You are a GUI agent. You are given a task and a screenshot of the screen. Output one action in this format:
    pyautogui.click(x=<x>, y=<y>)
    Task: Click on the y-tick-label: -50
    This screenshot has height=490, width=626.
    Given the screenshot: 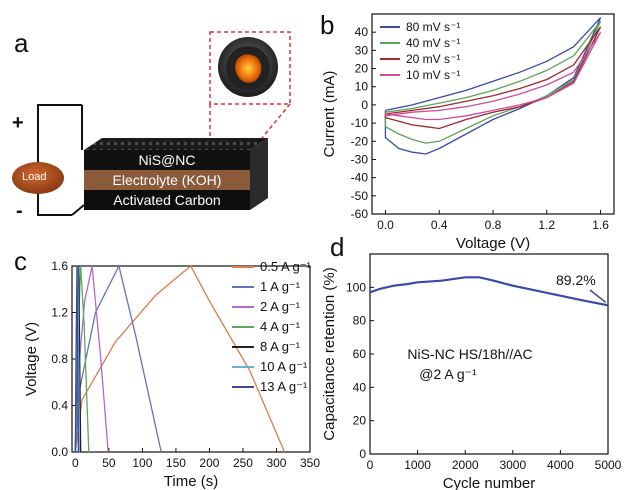 What is the action you would take?
    pyautogui.click(x=360, y=196)
    